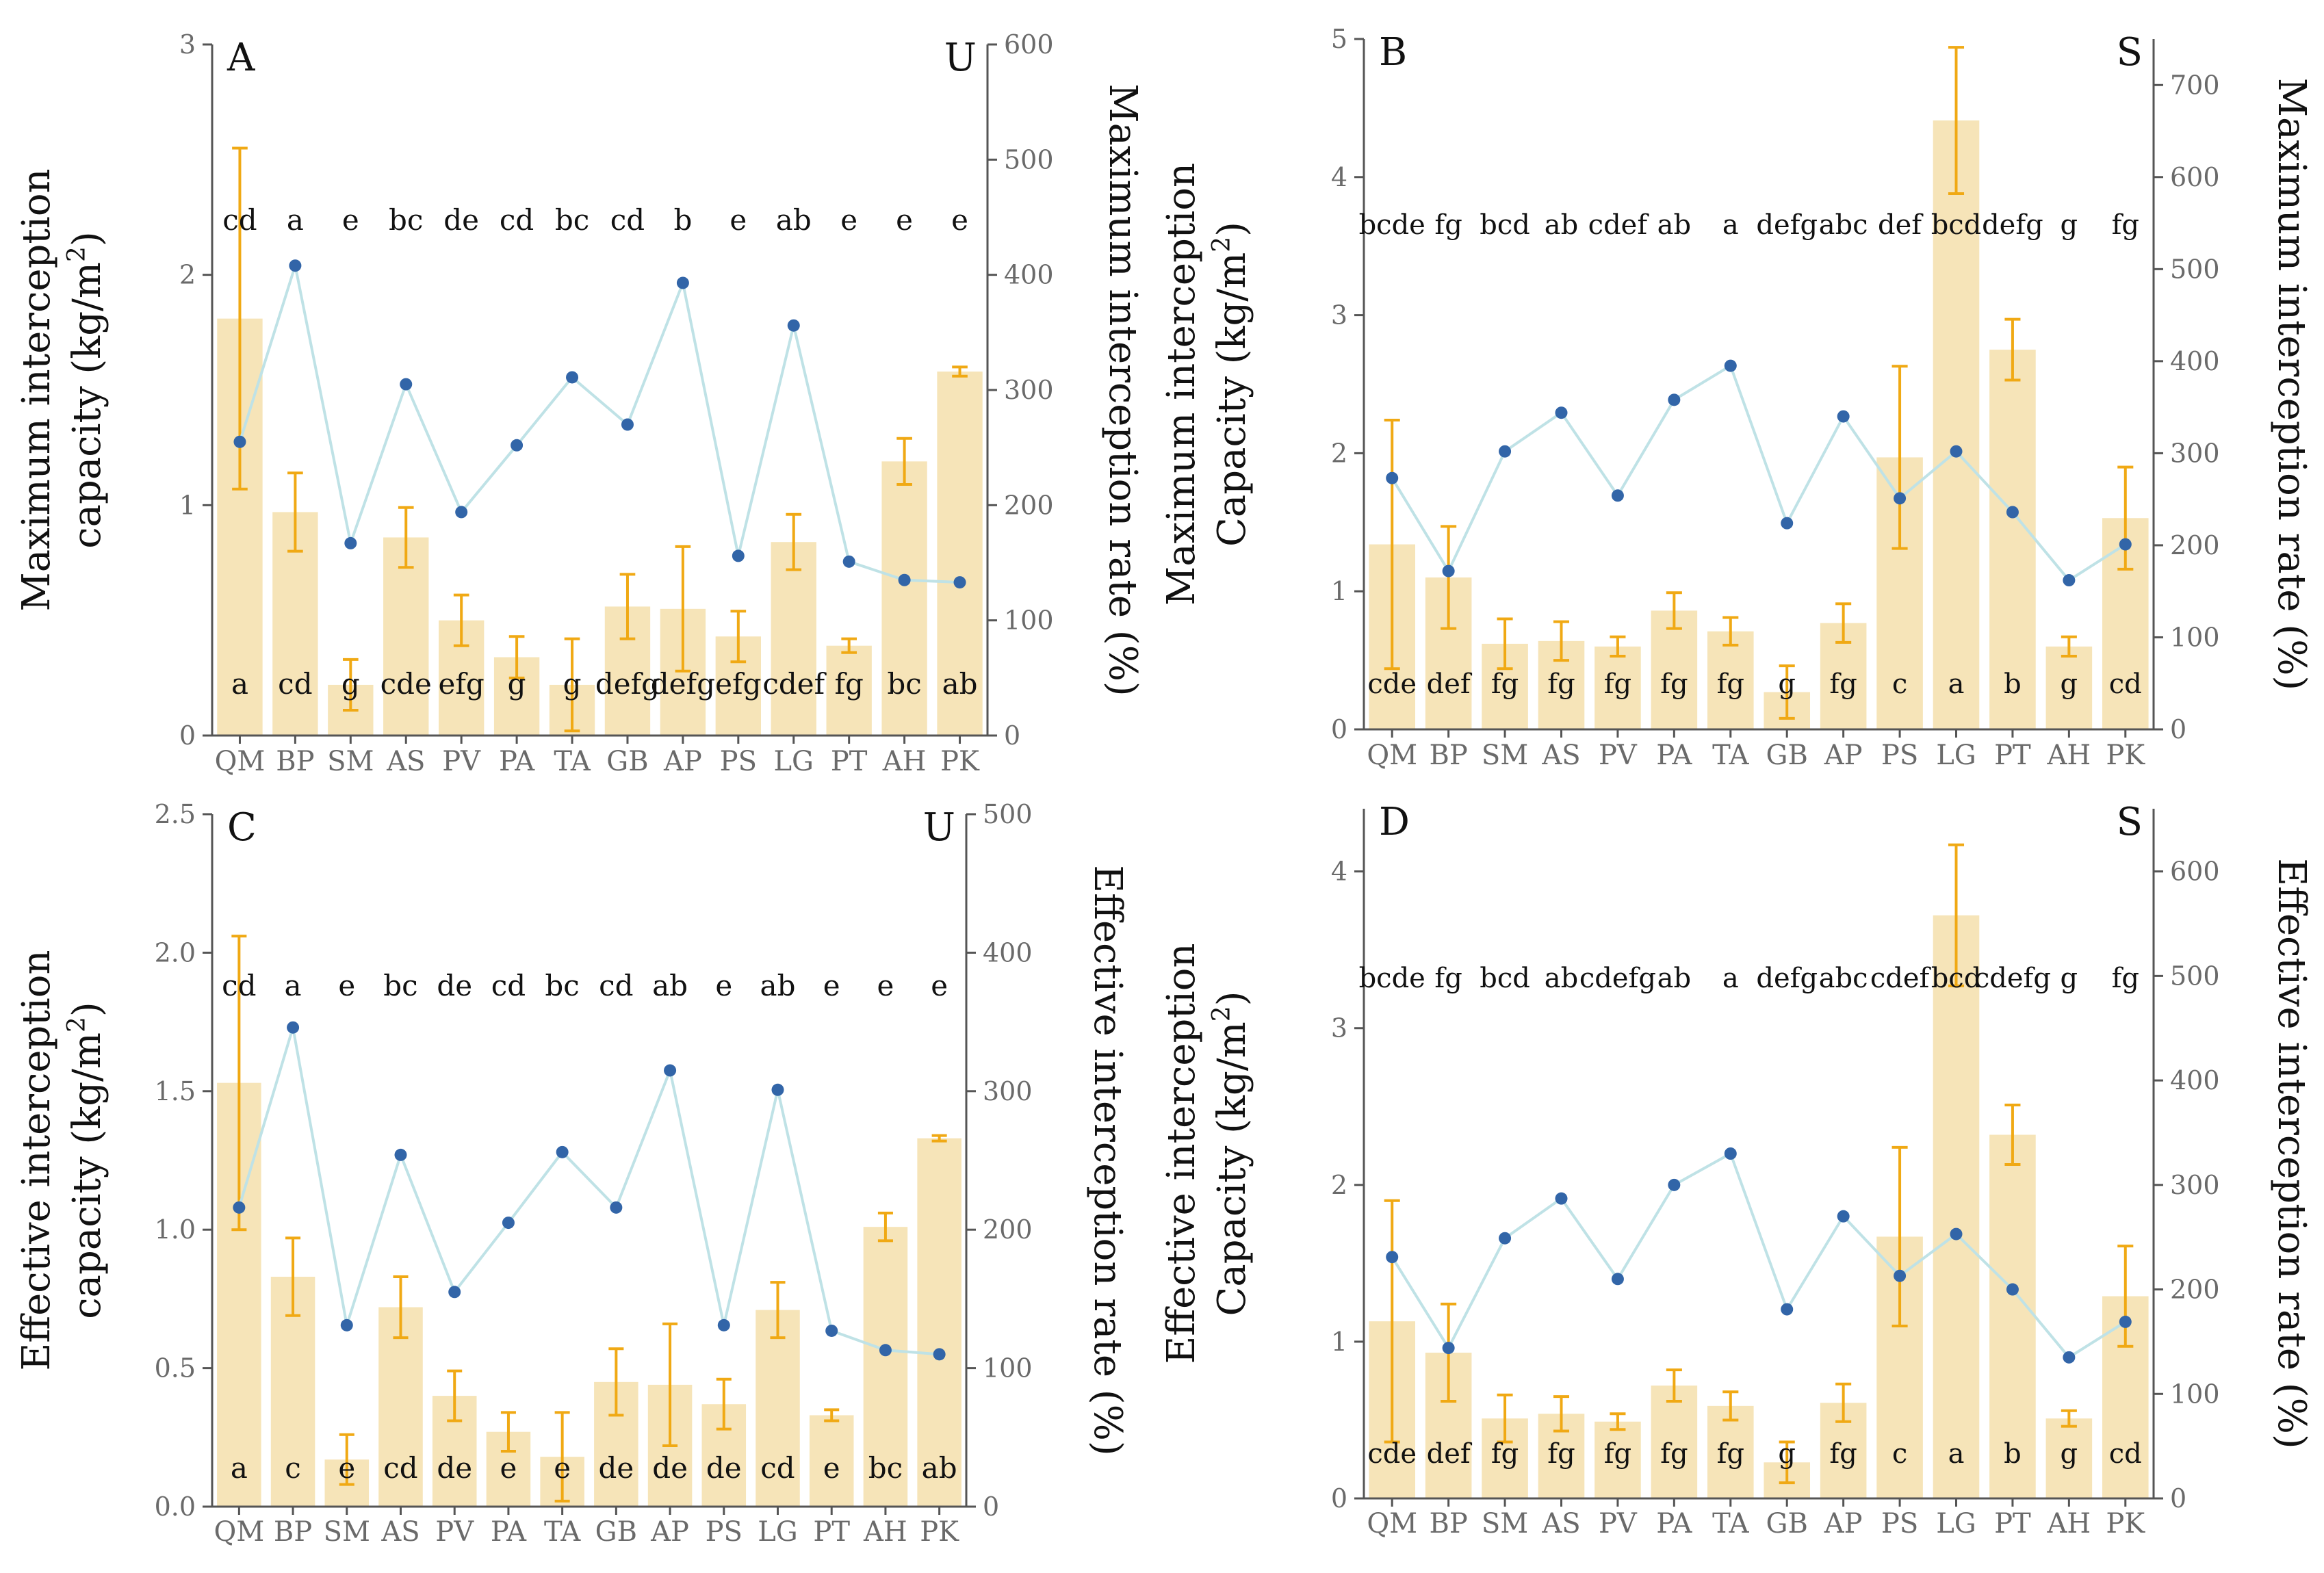 The width and height of the screenshot is (2324, 1573). I want to click on panel-a-y2-tick-label: 200, so click(1029, 505).